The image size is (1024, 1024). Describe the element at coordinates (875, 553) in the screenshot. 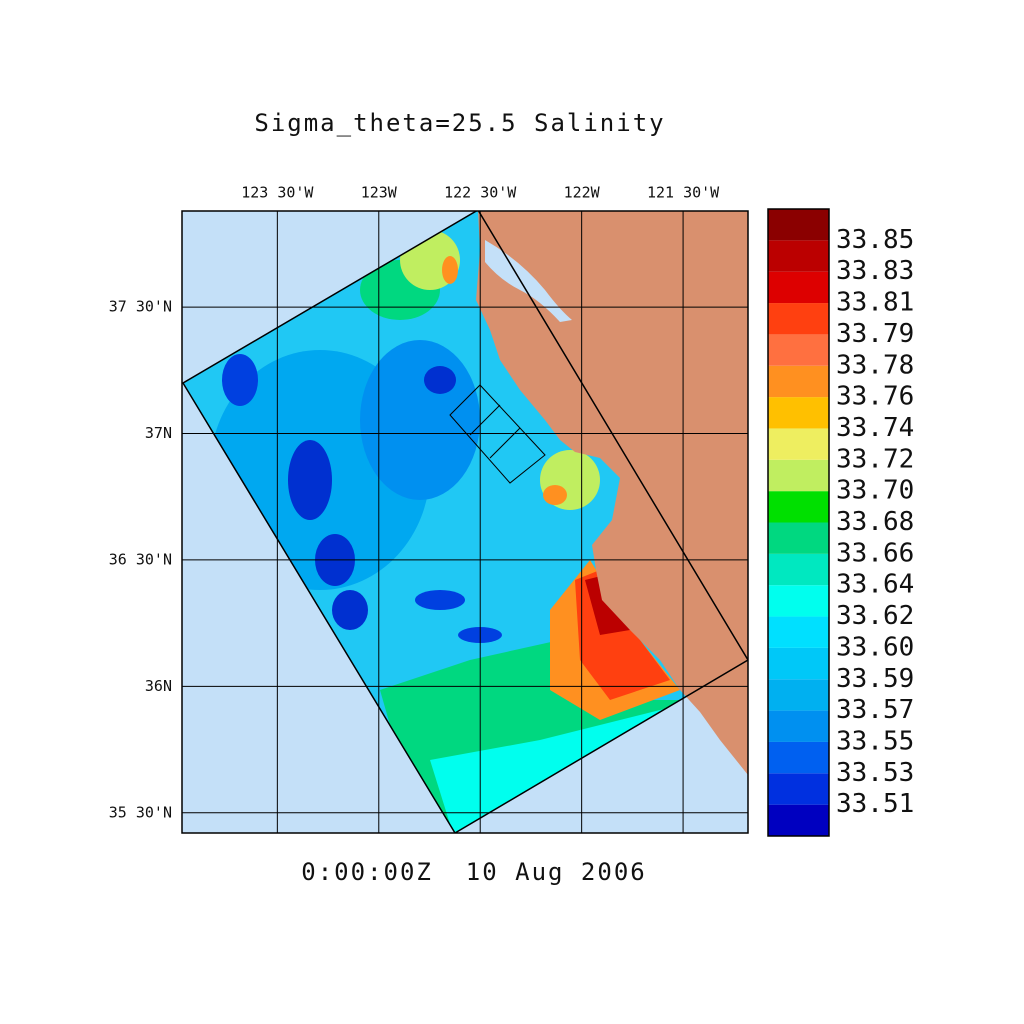

I see `colorbar-label: 33.66` at that location.